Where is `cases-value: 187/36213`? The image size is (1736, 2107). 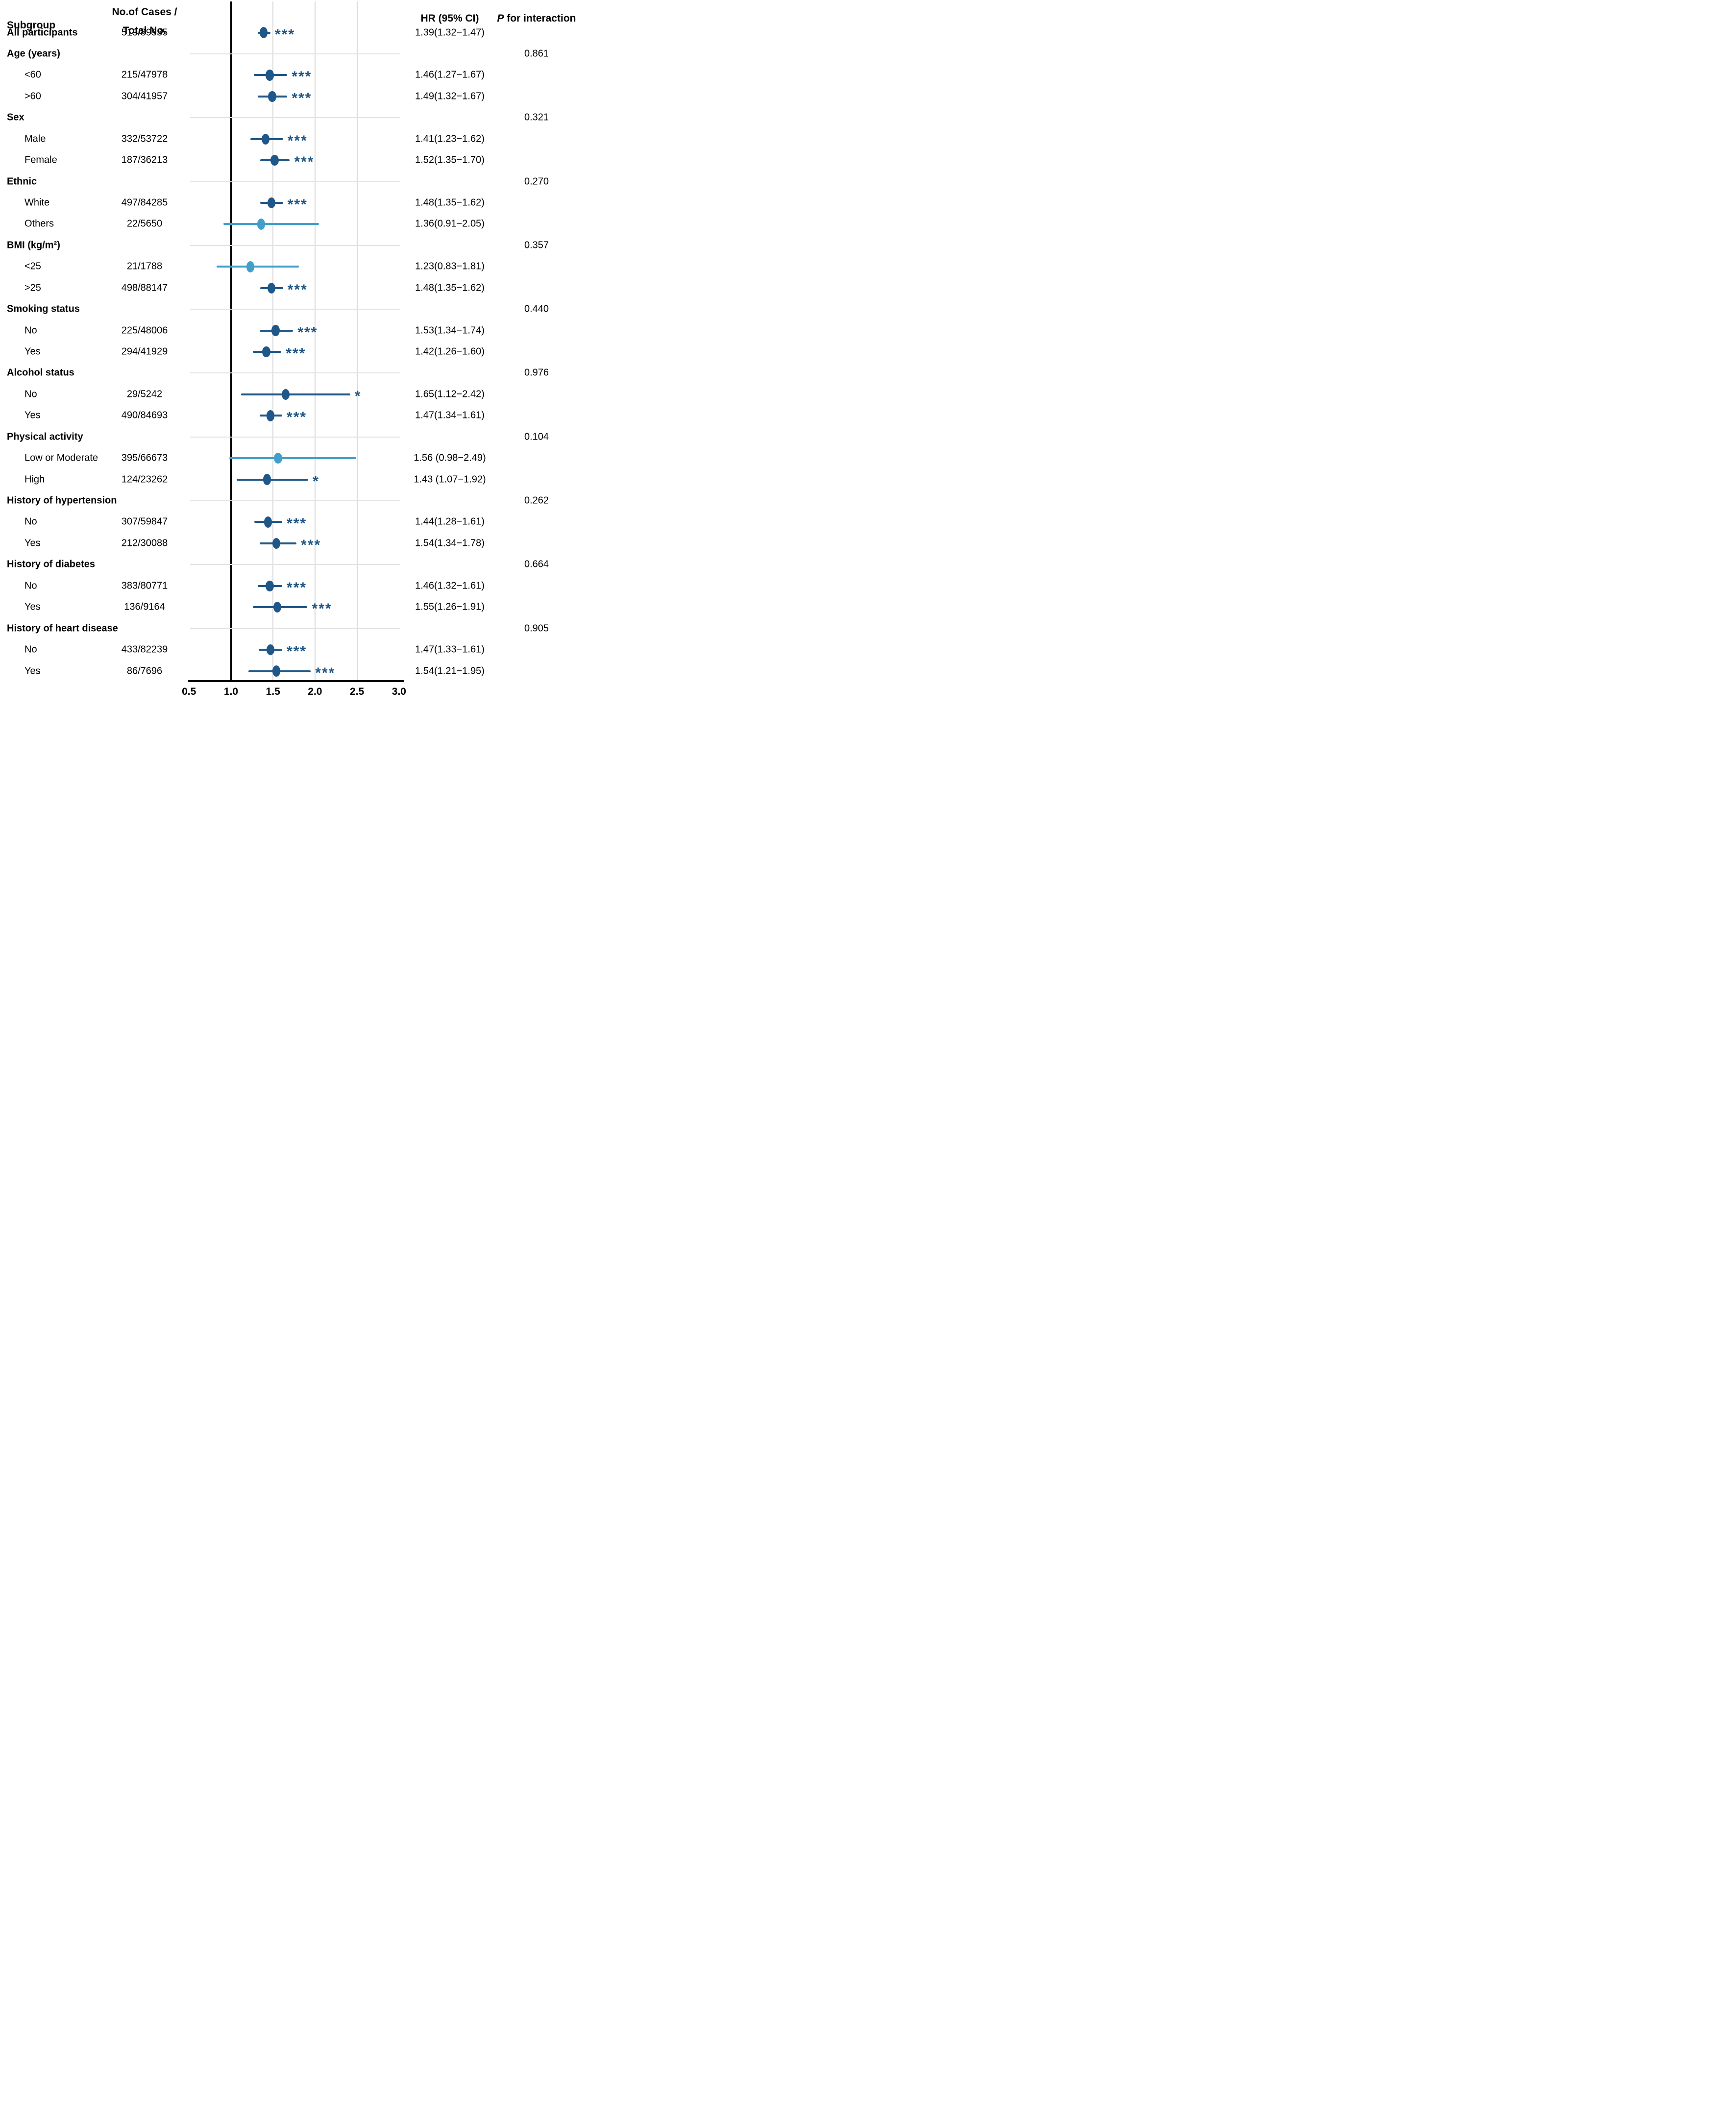 cases-value: 187/36213 is located at coordinates (144, 160).